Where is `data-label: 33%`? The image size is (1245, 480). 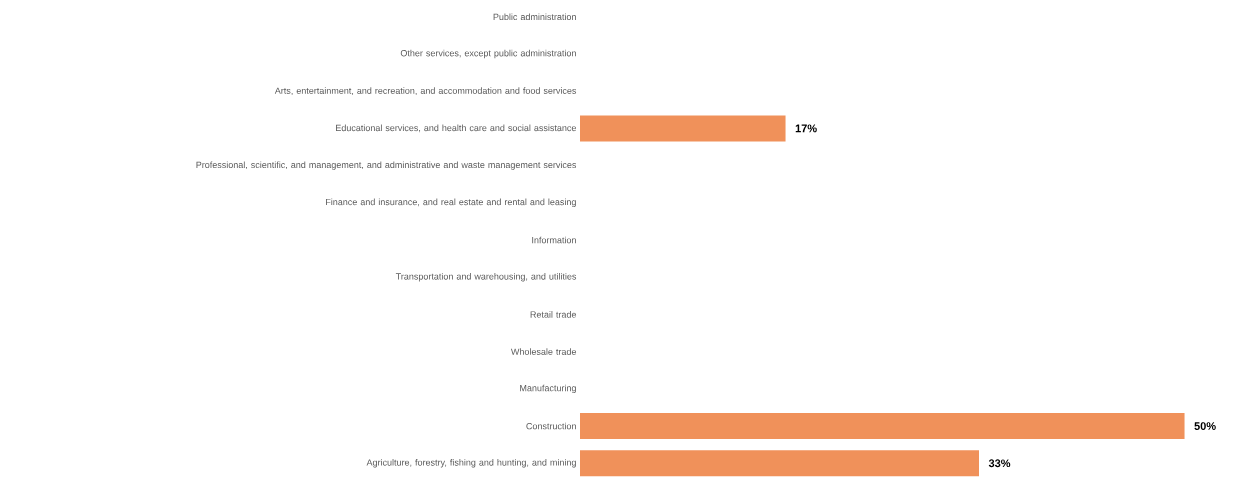 data-label: 33% is located at coordinates (999, 463).